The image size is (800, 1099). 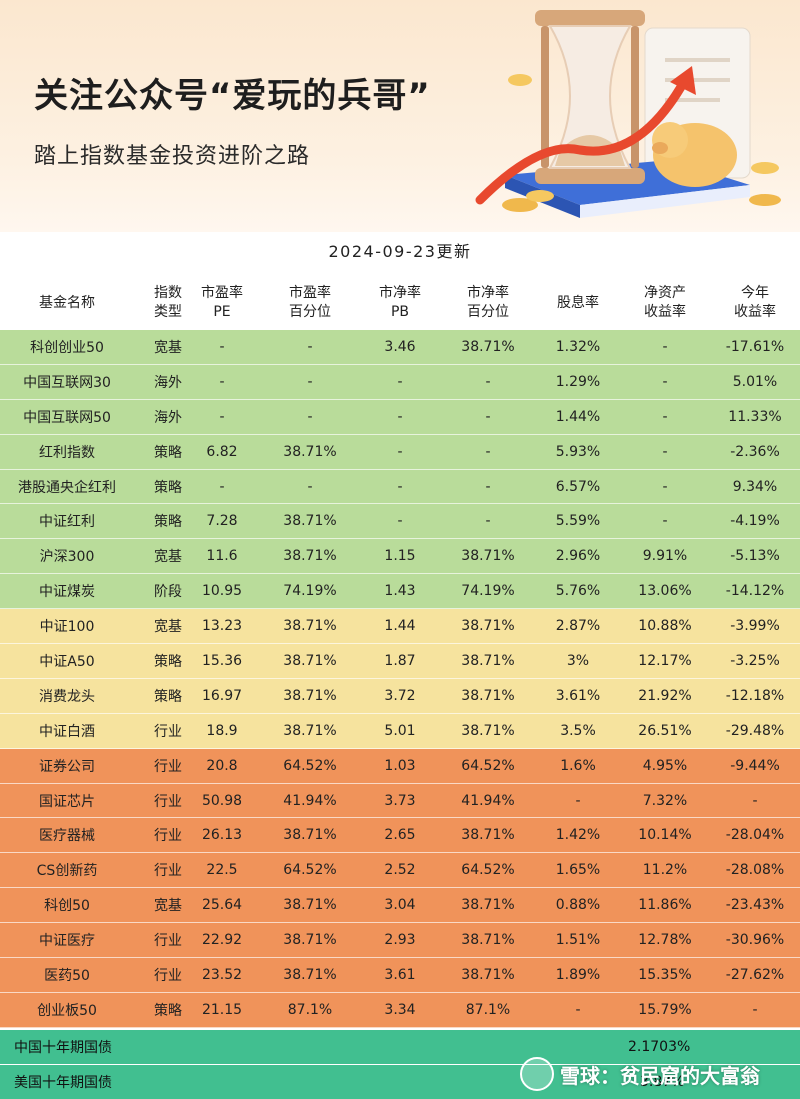 I want to click on cell-fund-name: 中国互联网30, so click(x=67, y=382).